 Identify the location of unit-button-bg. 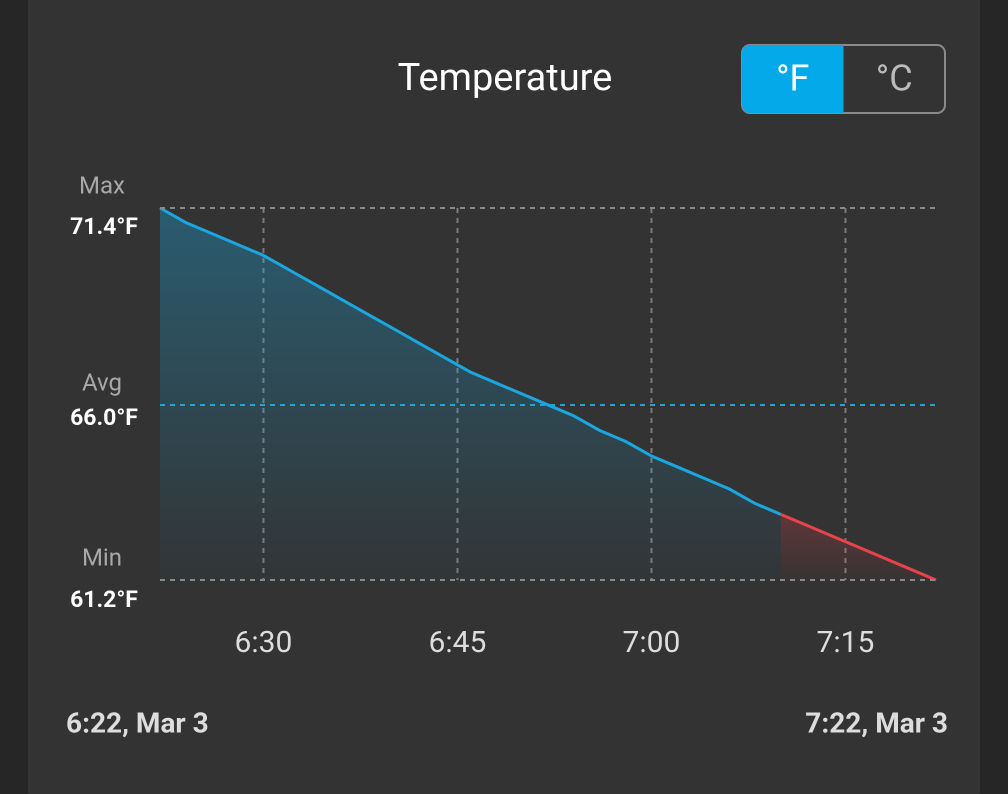
(793, 79).